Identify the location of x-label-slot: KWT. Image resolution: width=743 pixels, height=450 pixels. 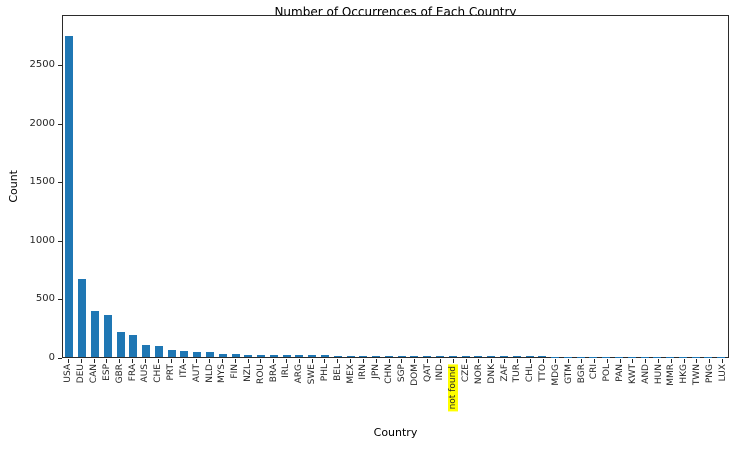
(632, 374).